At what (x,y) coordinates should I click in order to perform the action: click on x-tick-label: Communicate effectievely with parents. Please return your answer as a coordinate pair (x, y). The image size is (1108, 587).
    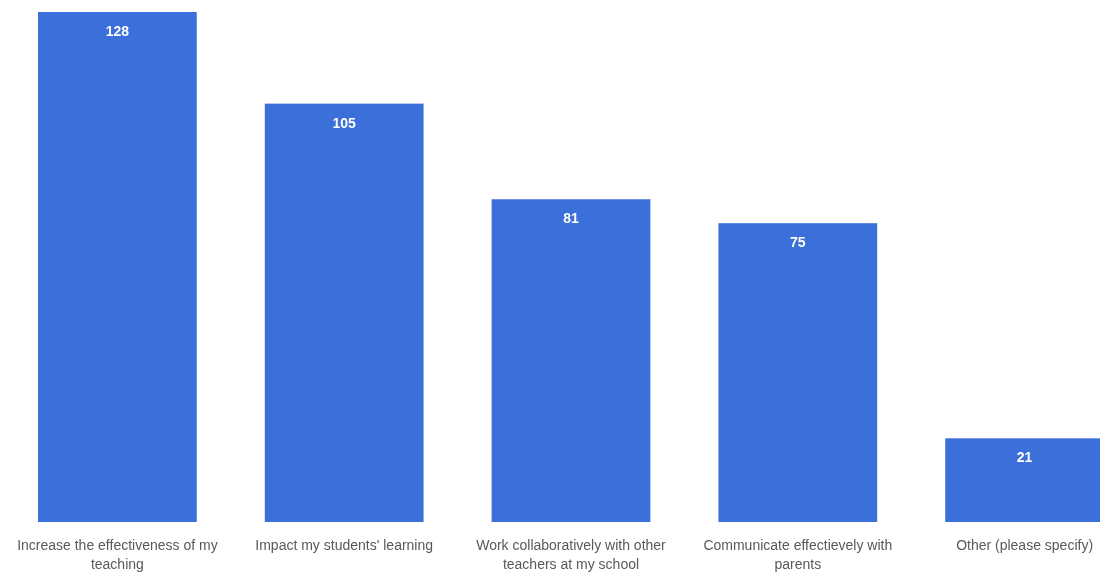
    Looking at the image, I should click on (798, 554).